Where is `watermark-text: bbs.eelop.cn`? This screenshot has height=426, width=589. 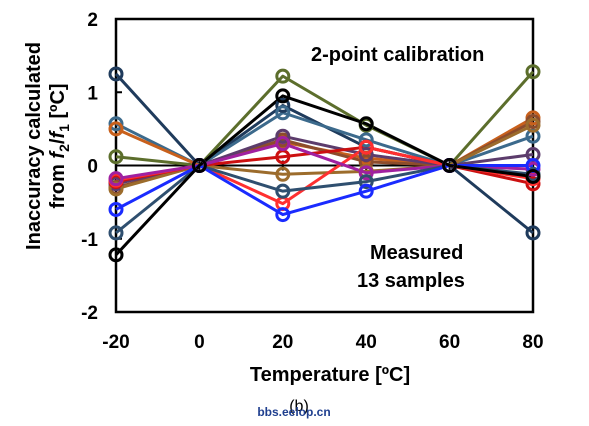 watermark-text: bbs.eelop.cn is located at coordinates (293, 412).